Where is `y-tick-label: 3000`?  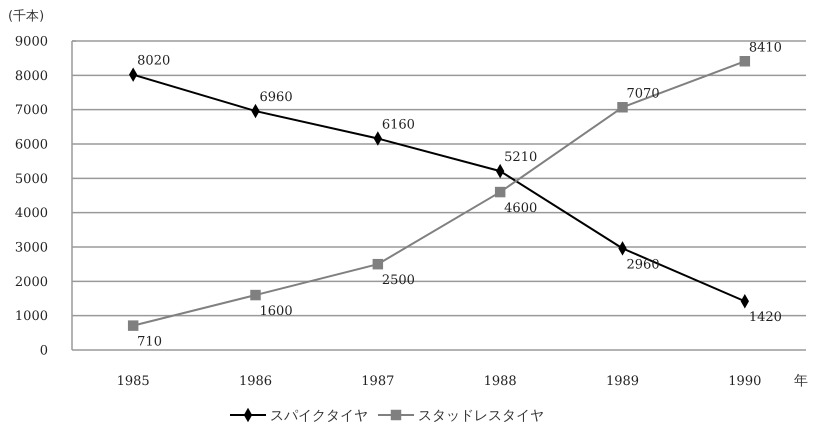
y-tick-label: 3000 is located at coordinates (31, 248).